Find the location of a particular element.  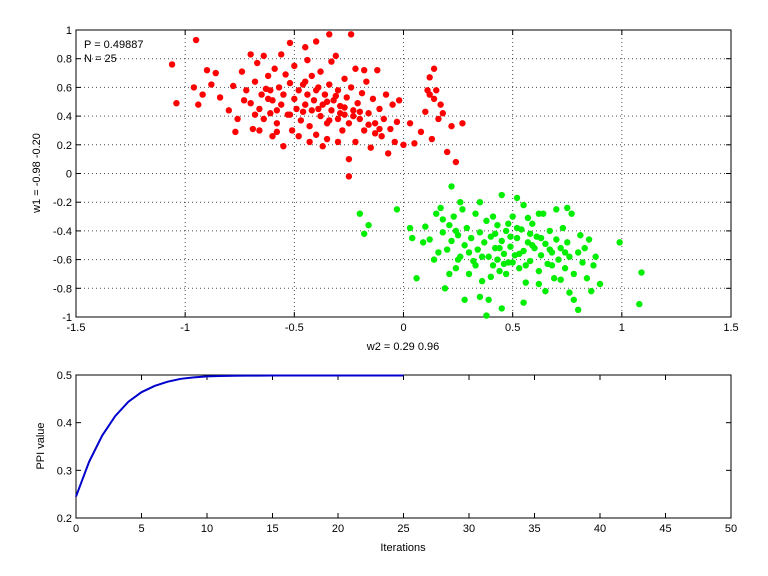

scatter-x-tick-label: 1.5 is located at coordinates (730, 328).